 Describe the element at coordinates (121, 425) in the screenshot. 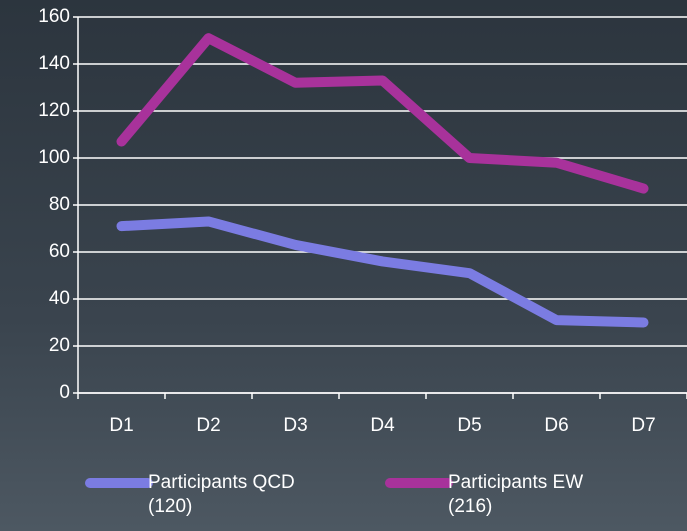

I see `x-tick-label: D1` at that location.